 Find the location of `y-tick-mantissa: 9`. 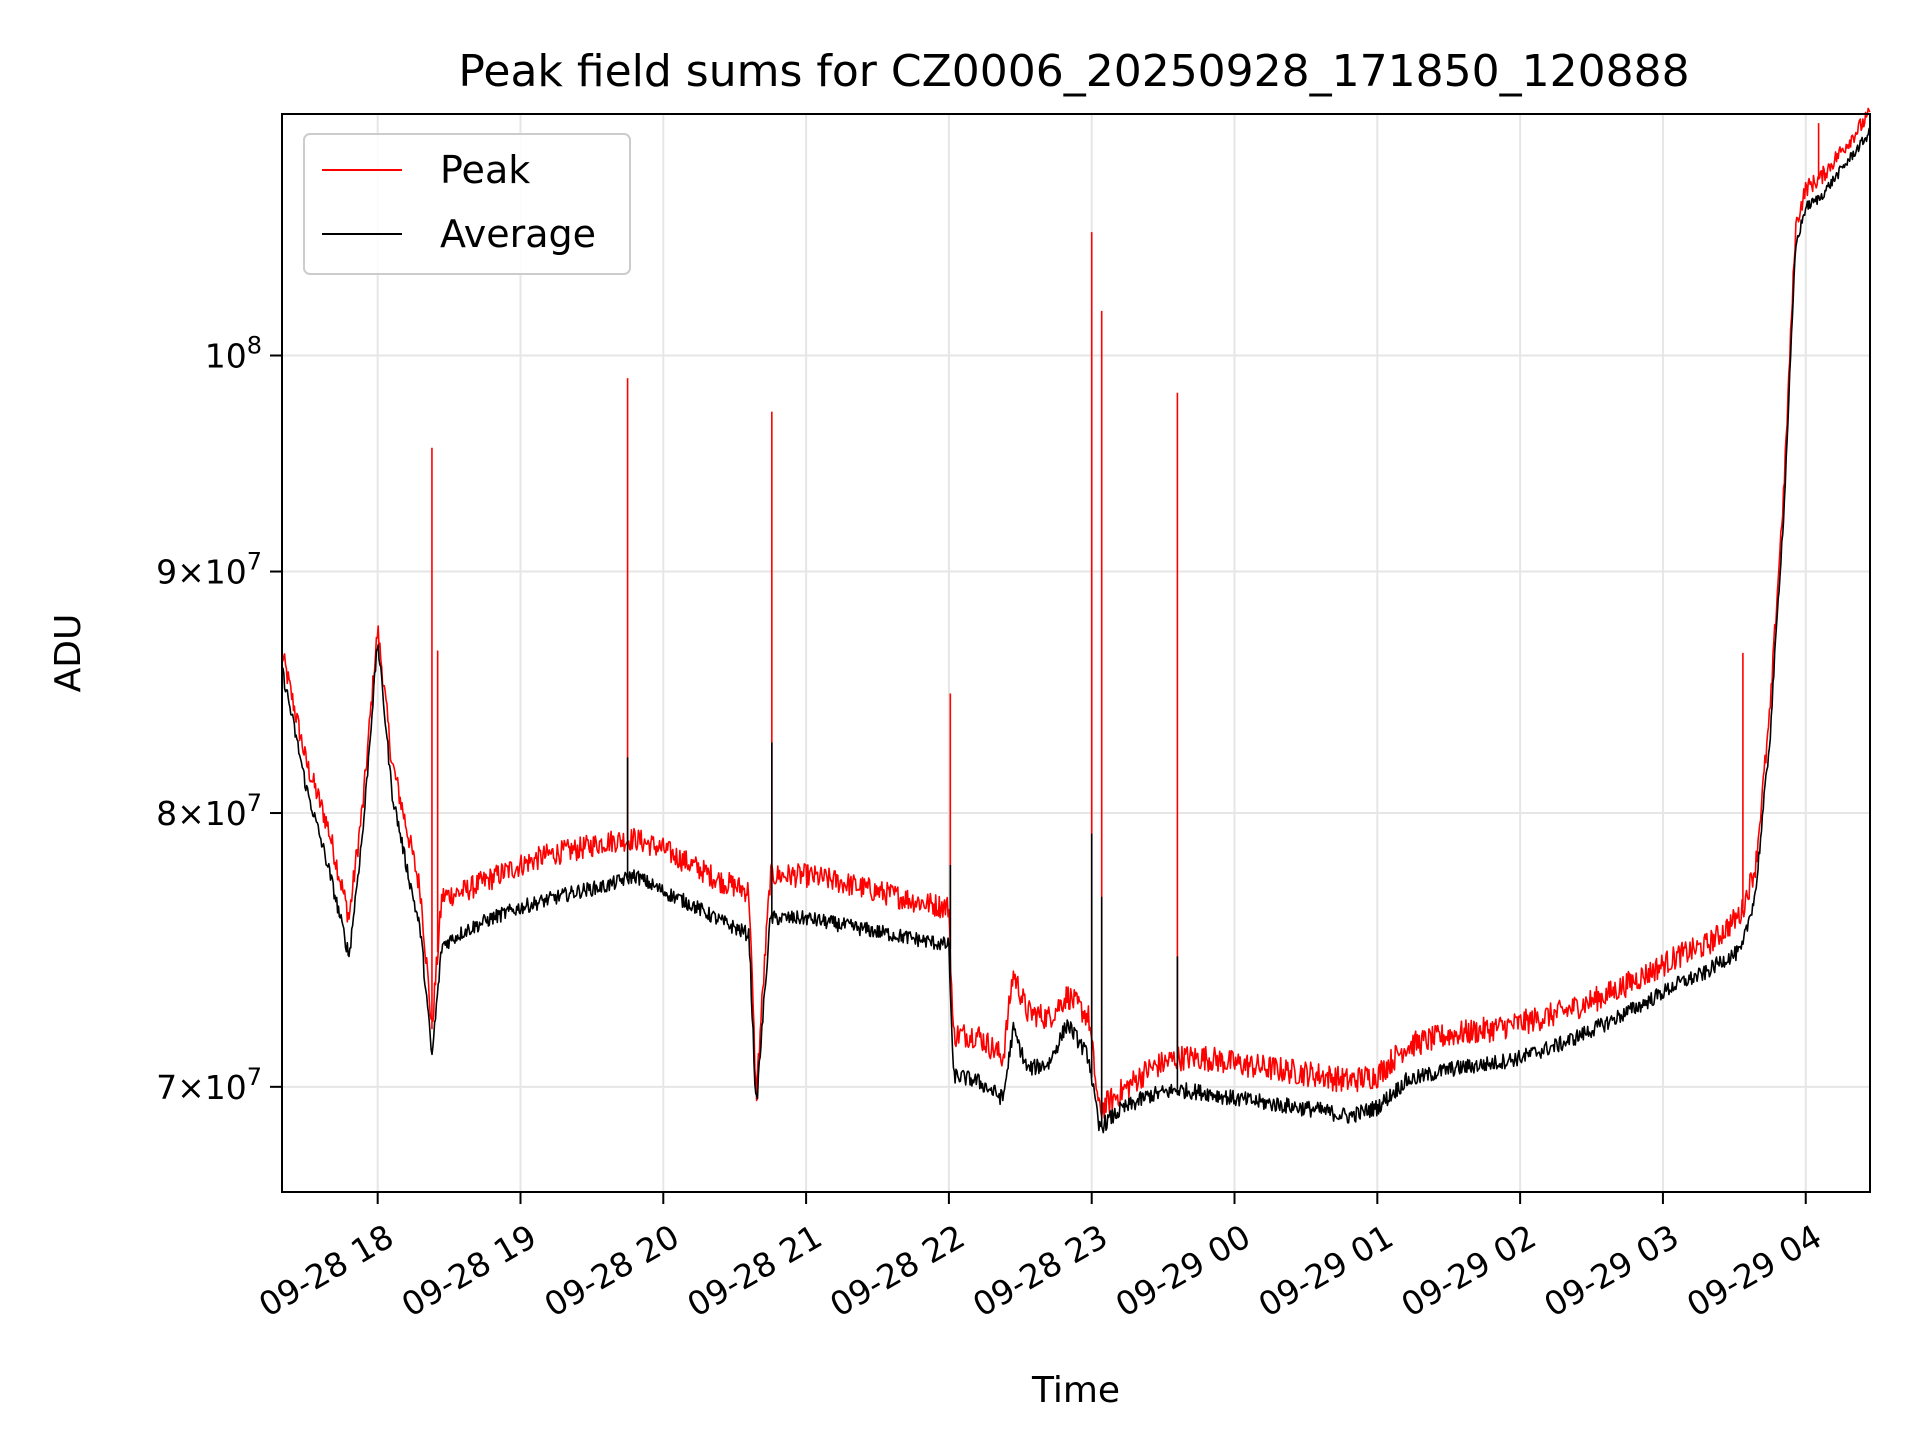

y-tick-mantissa: 9 is located at coordinates (166, 572).